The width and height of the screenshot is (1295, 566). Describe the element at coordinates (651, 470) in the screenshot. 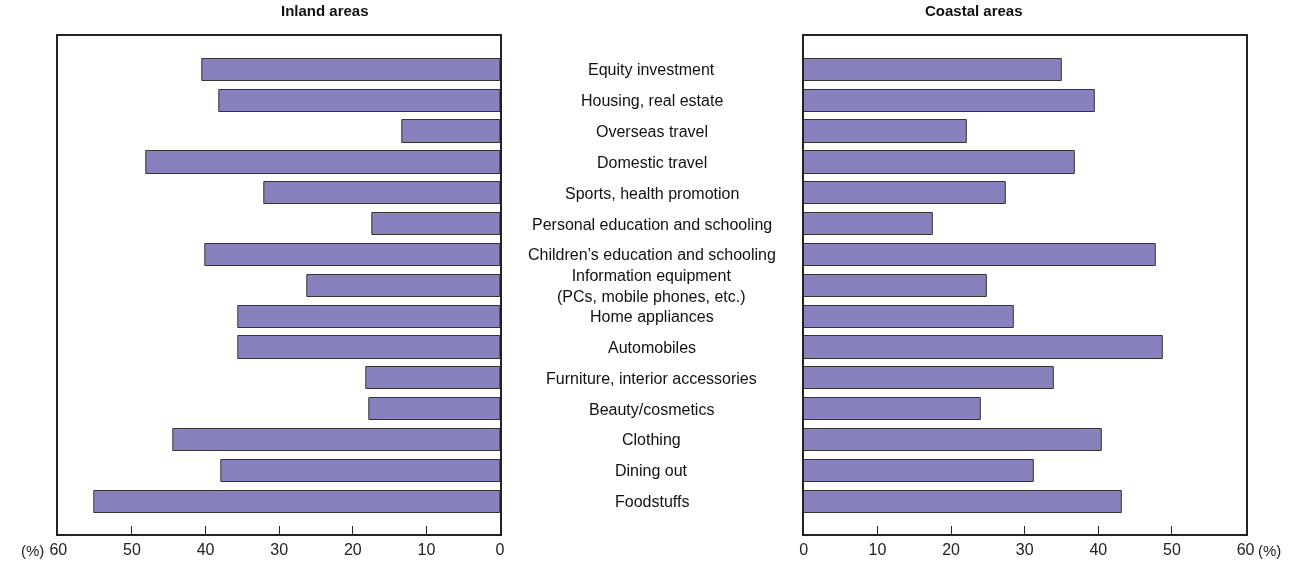

I see `y-tick-label: Dining out` at that location.